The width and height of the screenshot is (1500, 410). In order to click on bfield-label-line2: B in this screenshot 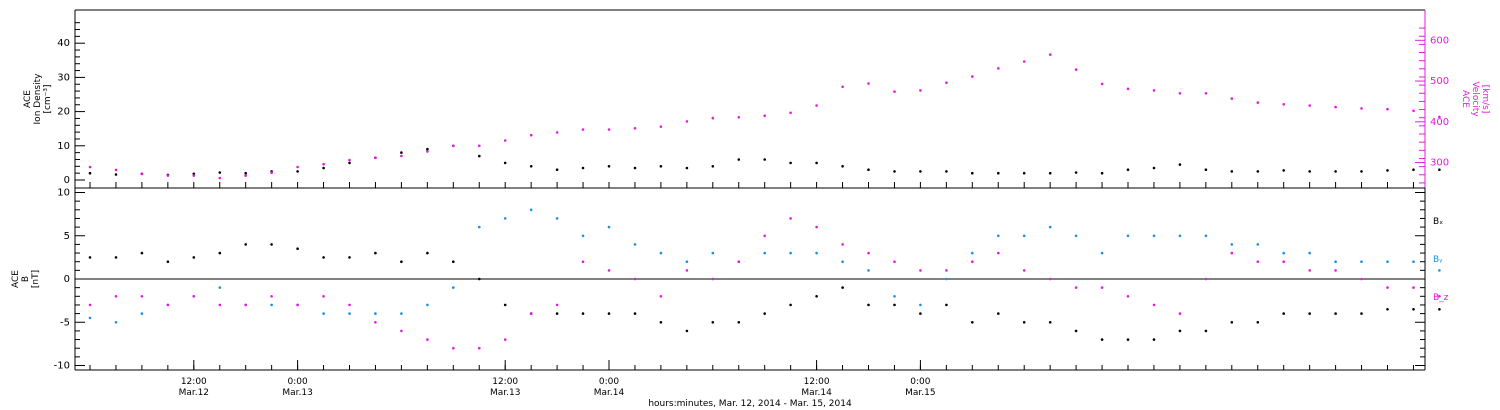, I will do `click(26, 279)`.